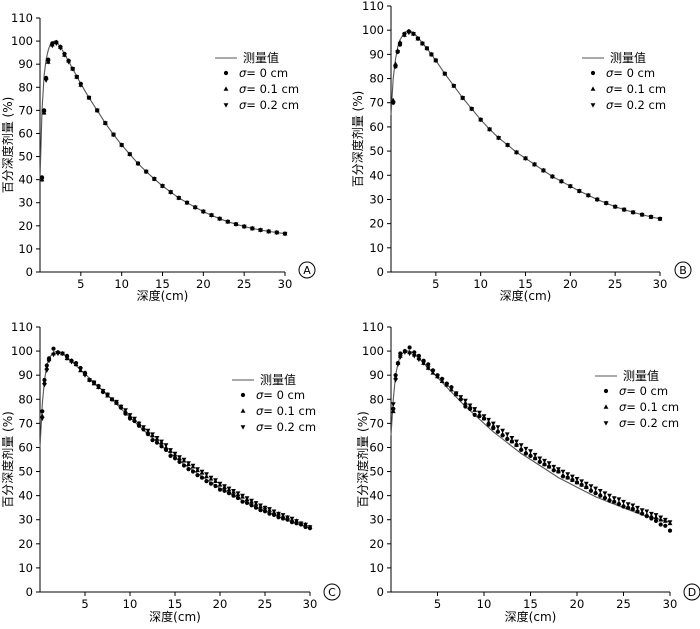 The width and height of the screenshot is (700, 629). What do you see at coordinates (7, 459) in the screenshot?
I see `y-axis-label: 百分深度剂量 (%)` at bounding box center [7, 459].